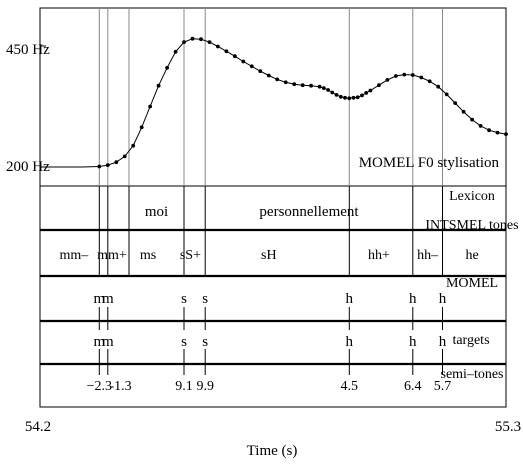 Image resolution: width=523 pixels, height=466 pixels. I want to click on semitone-value-5: 4.5, so click(350, 386).